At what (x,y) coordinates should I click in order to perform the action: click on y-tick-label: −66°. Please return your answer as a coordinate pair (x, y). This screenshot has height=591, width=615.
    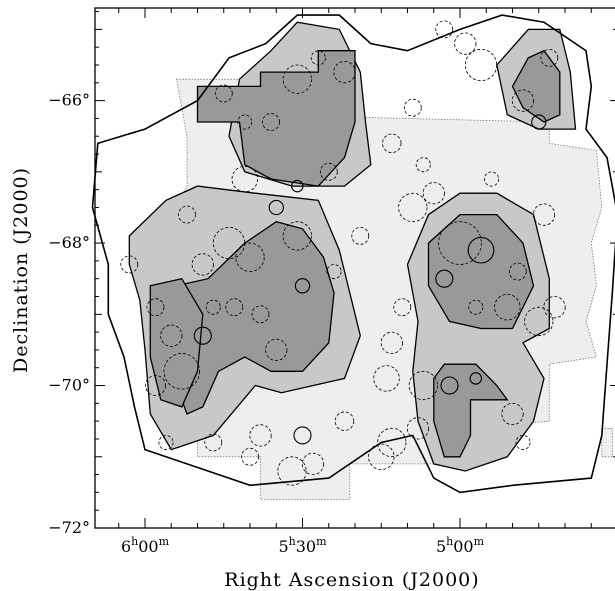
    Looking at the image, I should click on (69, 100).